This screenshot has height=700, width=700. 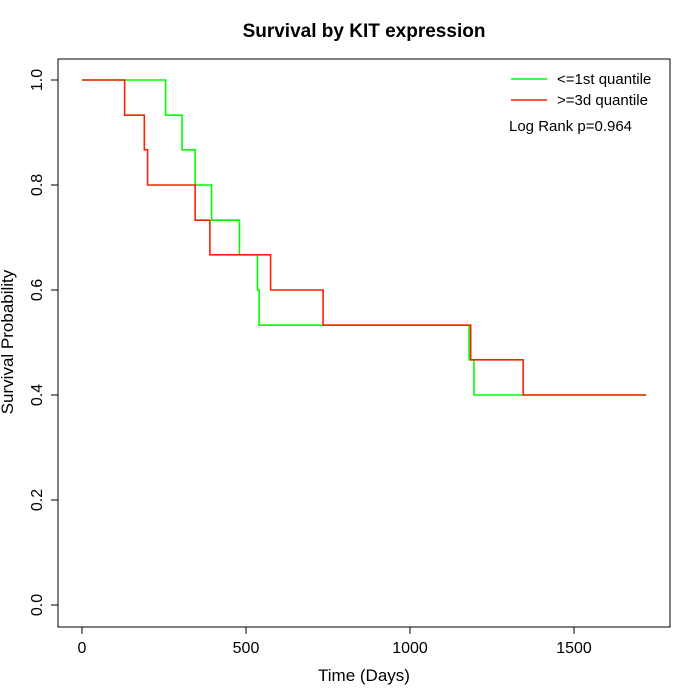 I want to click on log-rank-annotation: Log Rank p=0.964, so click(x=570, y=126).